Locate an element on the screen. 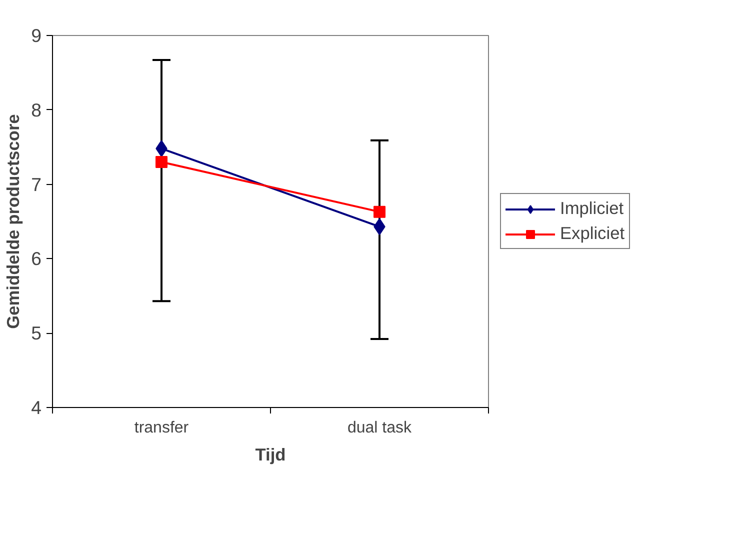 The height and width of the screenshot is (542, 747). x-tick-label: transfer is located at coordinates (162, 428).